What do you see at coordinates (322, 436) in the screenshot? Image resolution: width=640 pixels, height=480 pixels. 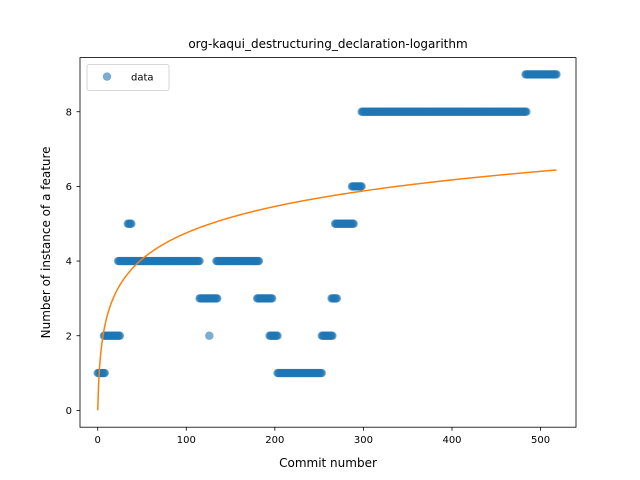 I see `x-axis-ticks: 0 100 200 300 400 500` at bounding box center [322, 436].